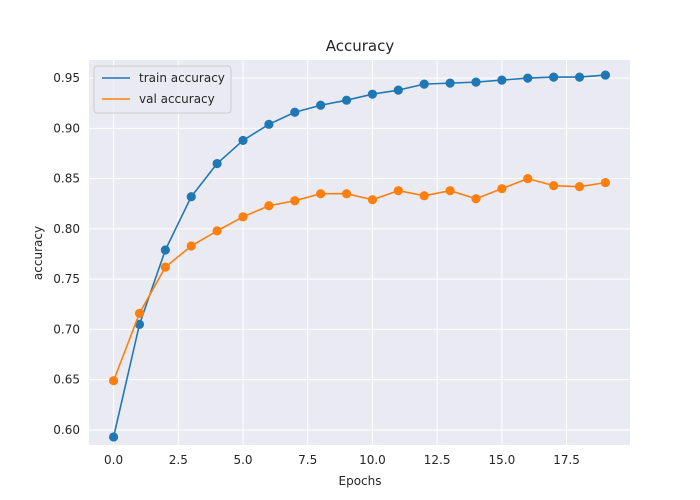 The height and width of the screenshot is (500, 700). What do you see at coordinates (307, 460) in the screenshot?
I see `x-tick-label: 7.5` at bounding box center [307, 460].